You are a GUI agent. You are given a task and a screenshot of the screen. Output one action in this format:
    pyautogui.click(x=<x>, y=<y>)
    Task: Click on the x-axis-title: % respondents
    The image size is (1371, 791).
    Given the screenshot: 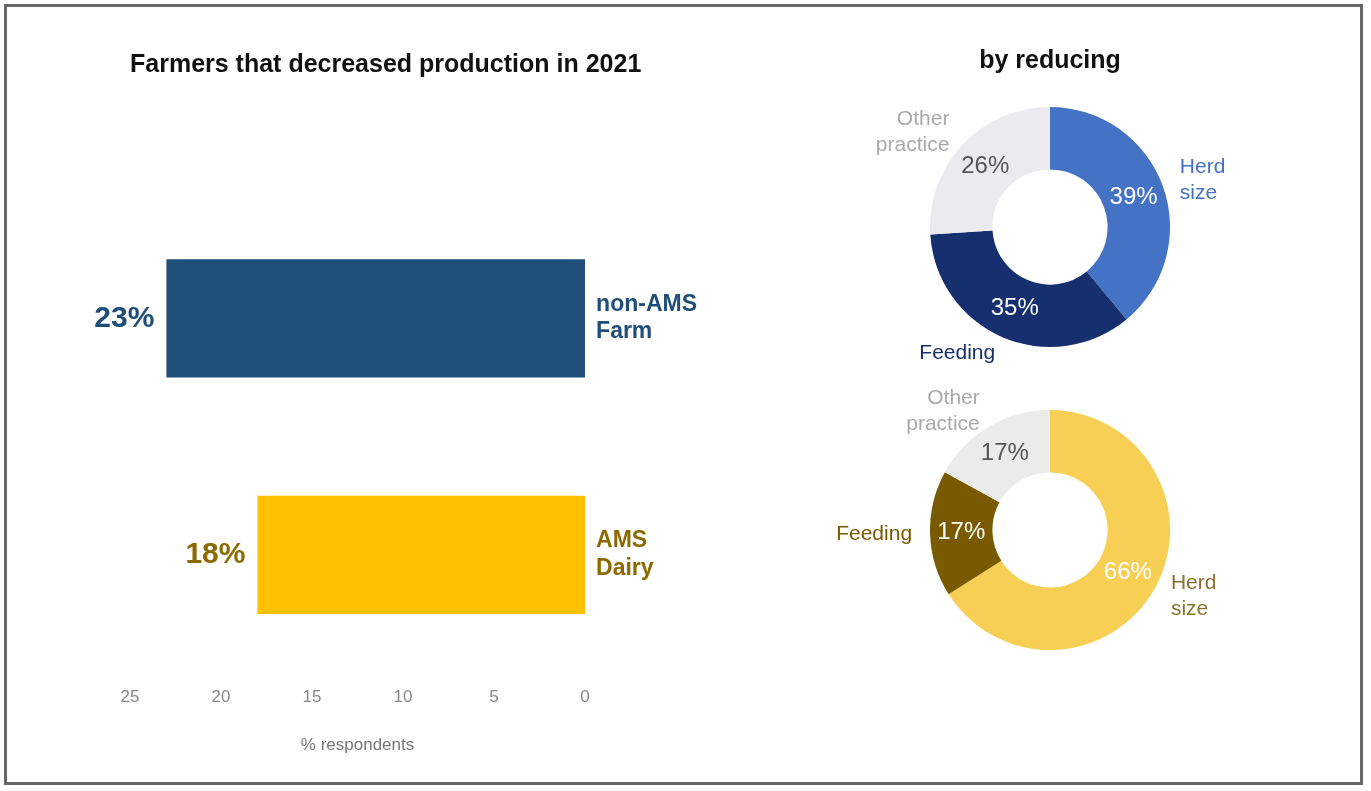 What is the action you would take?
    pyautogui.click(x=357, y=745)
    